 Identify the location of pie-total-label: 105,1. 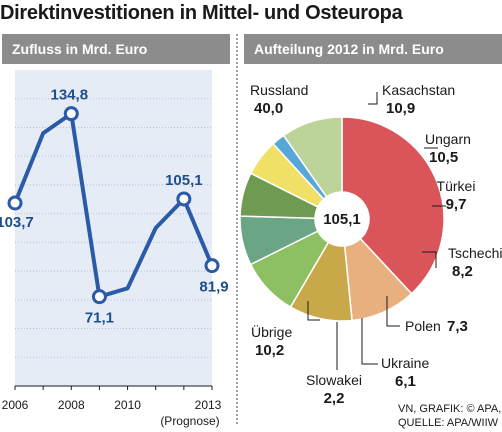
(342, 219).